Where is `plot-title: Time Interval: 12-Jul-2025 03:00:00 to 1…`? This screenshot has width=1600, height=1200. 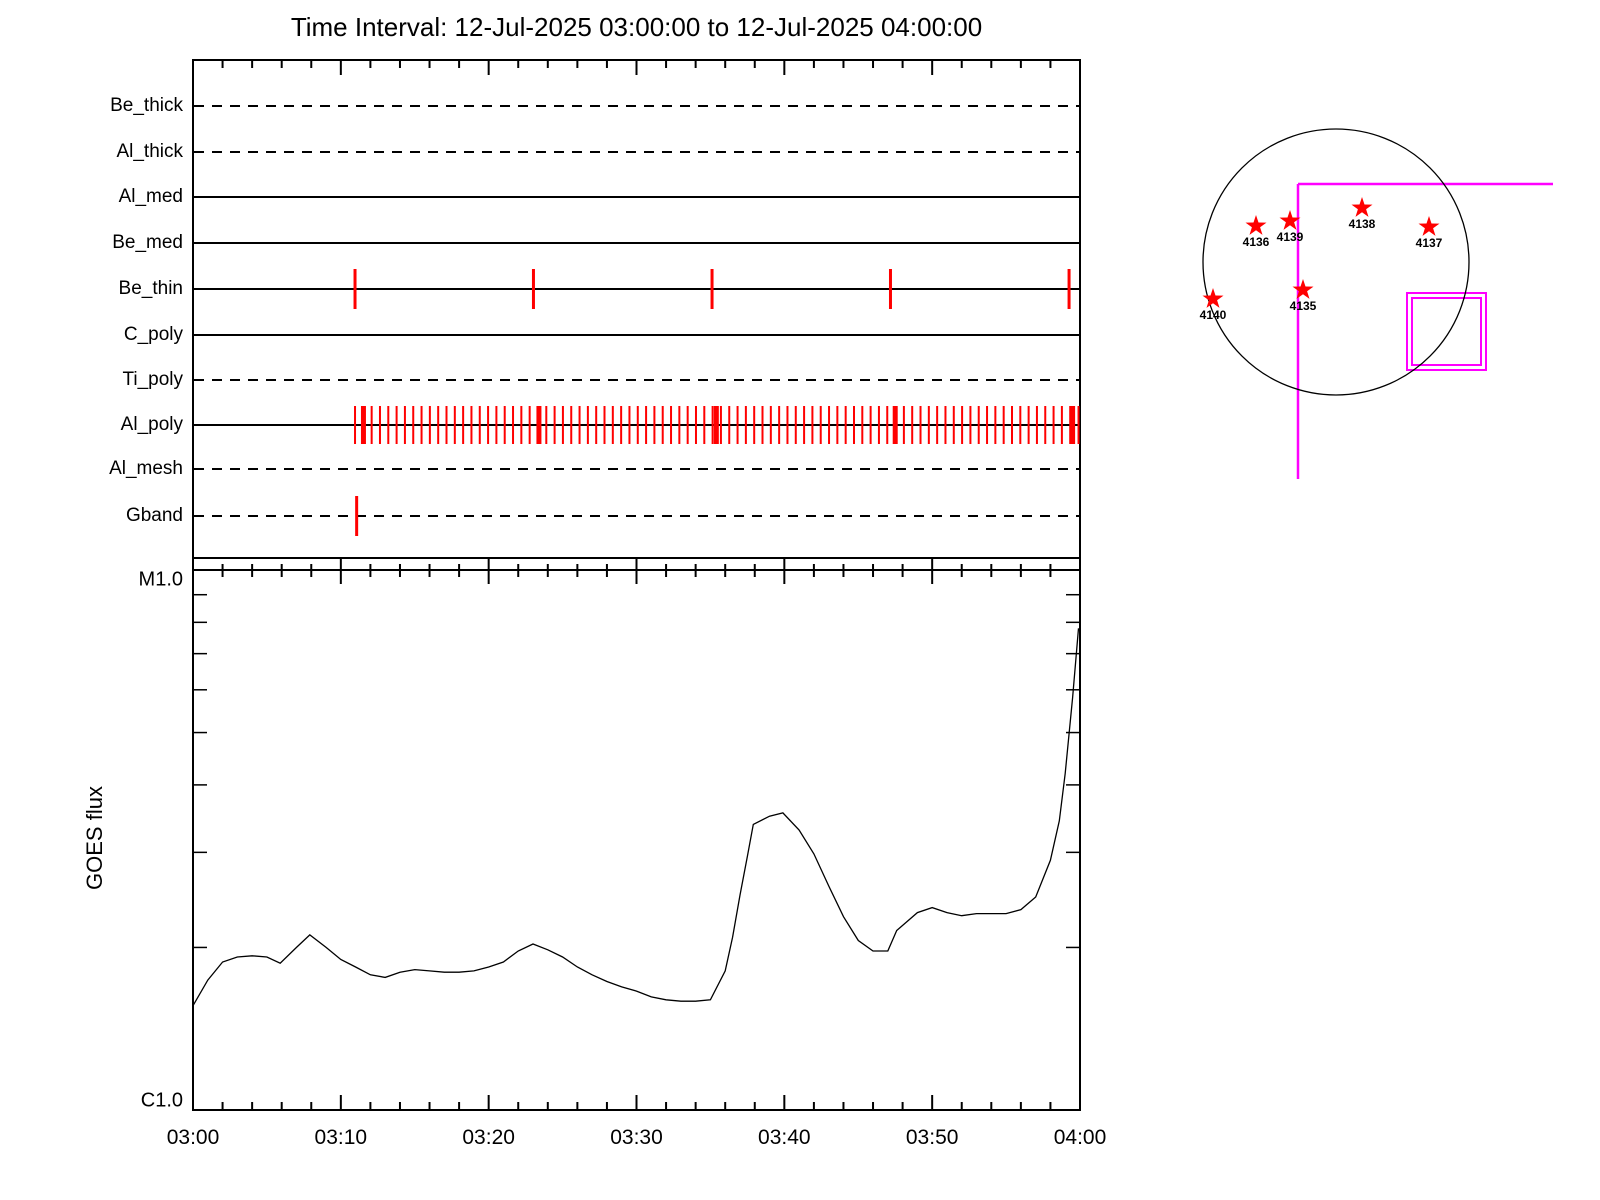 plot-title: Time Interval: 12-Jul-2025 03:00:00 to 1… is located at coordinates (636, 27).